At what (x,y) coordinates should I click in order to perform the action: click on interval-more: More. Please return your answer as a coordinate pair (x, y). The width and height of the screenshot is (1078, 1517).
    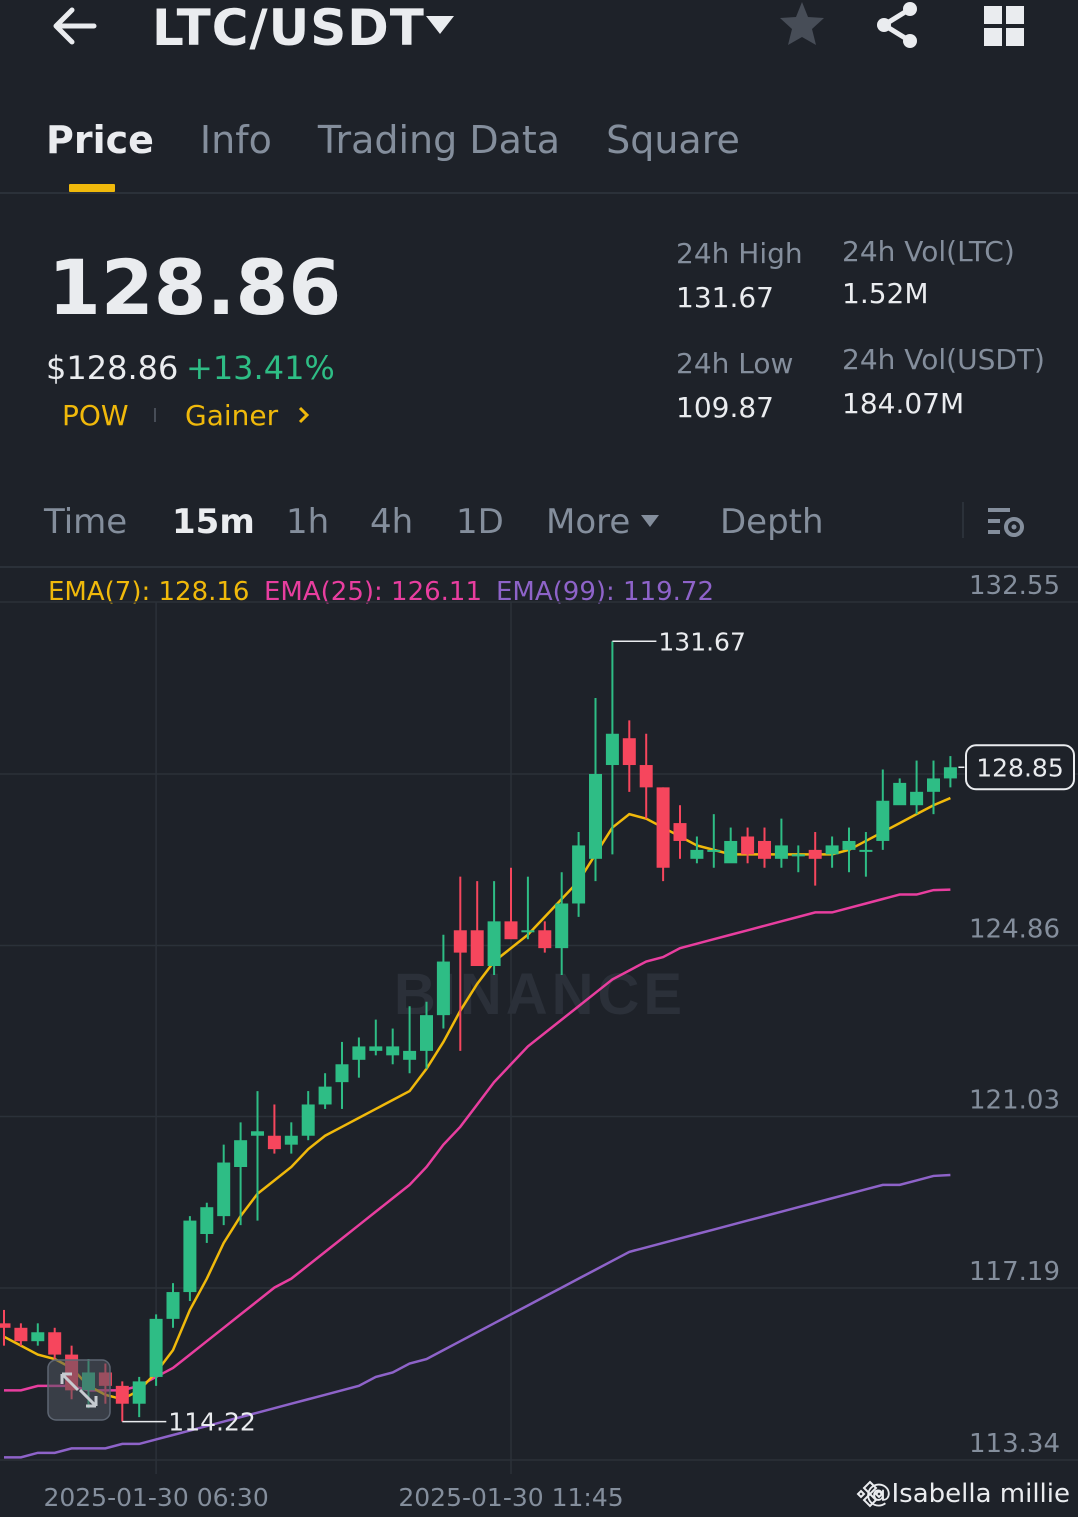
    Looking at the image, I should click on (588, 522).